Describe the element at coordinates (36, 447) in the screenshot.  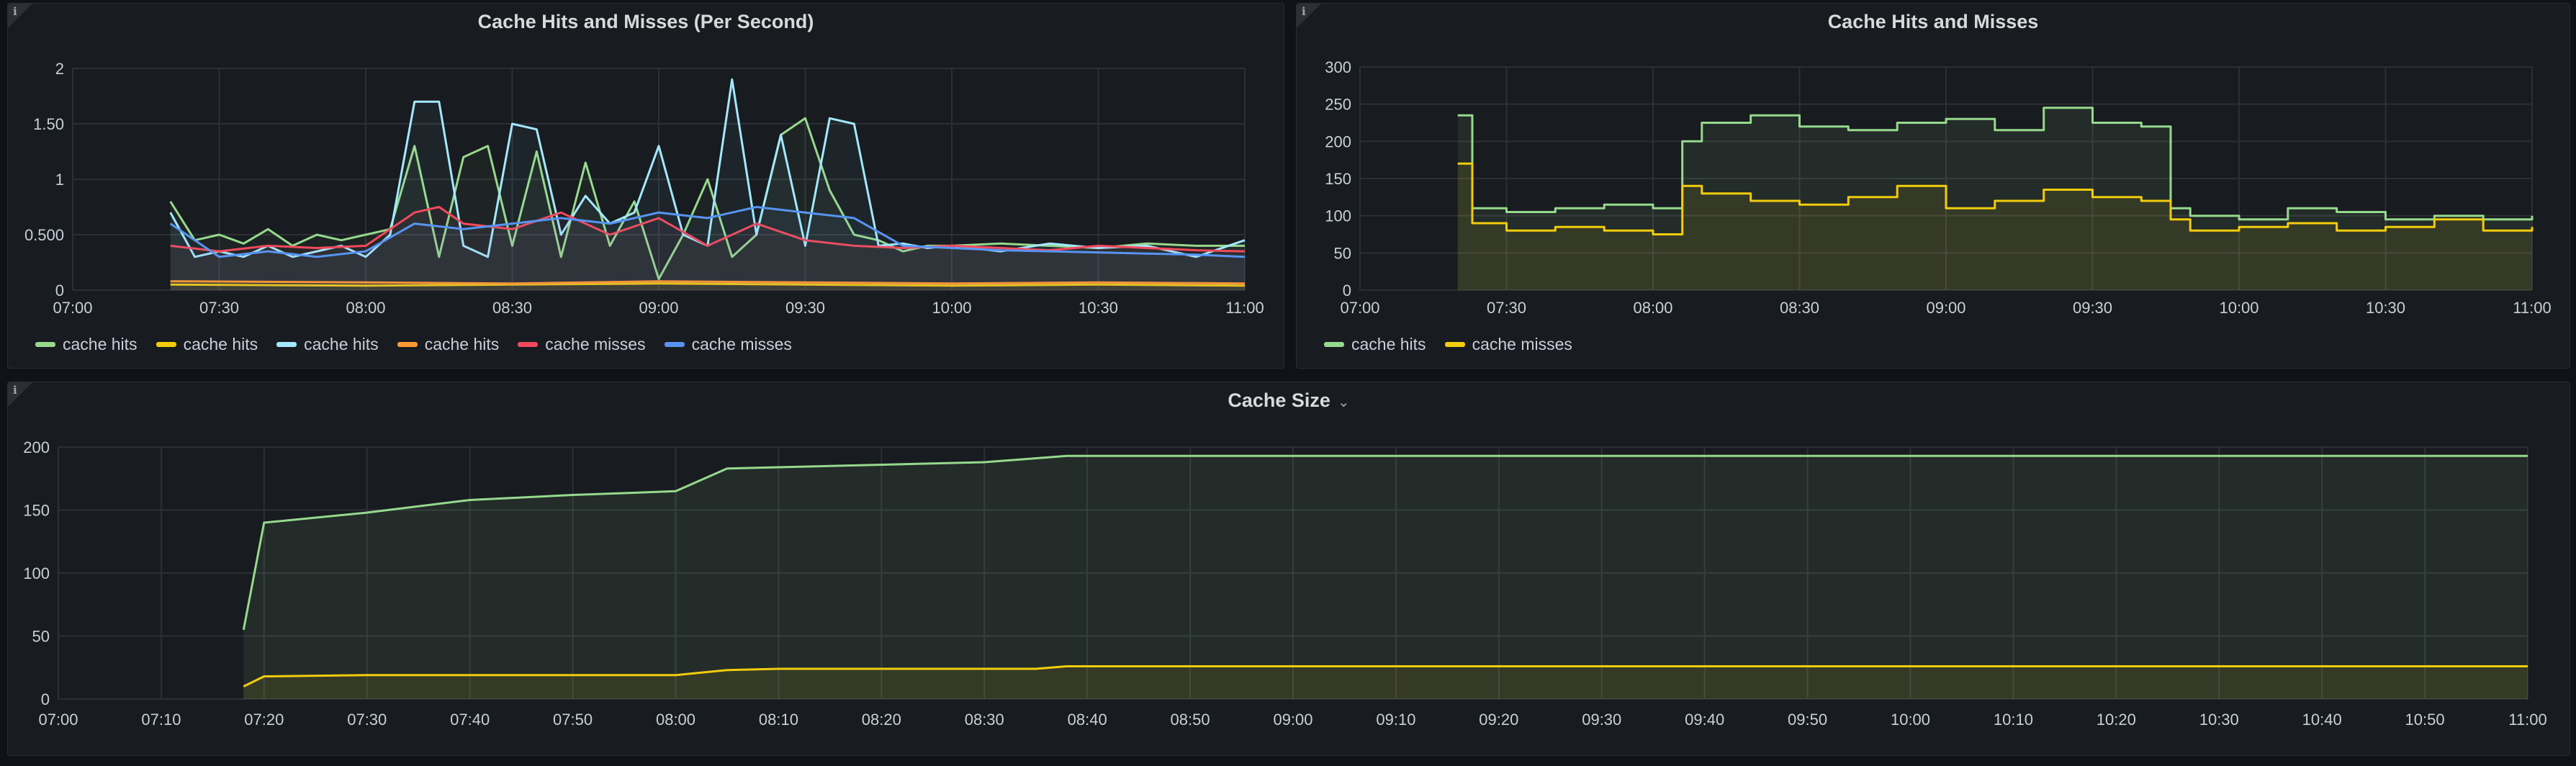
I see `y-tick-label: 200` at that location.